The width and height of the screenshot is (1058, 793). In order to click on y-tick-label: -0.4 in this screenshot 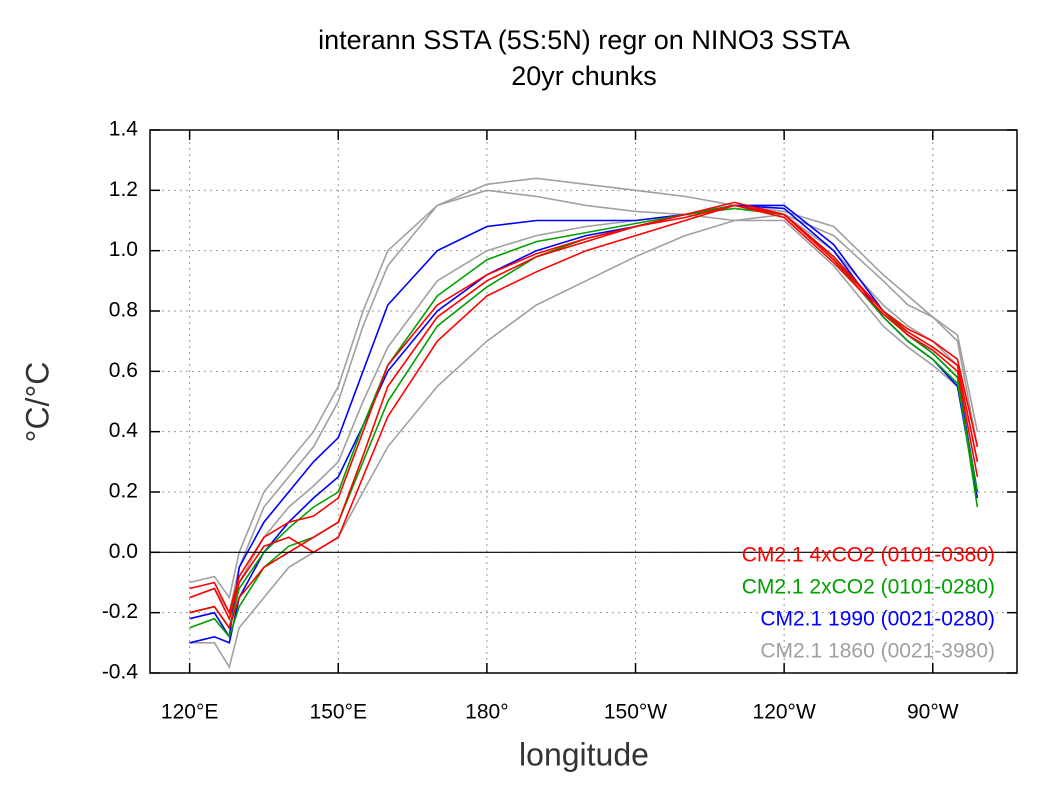, I will do `click(120, 672)`.